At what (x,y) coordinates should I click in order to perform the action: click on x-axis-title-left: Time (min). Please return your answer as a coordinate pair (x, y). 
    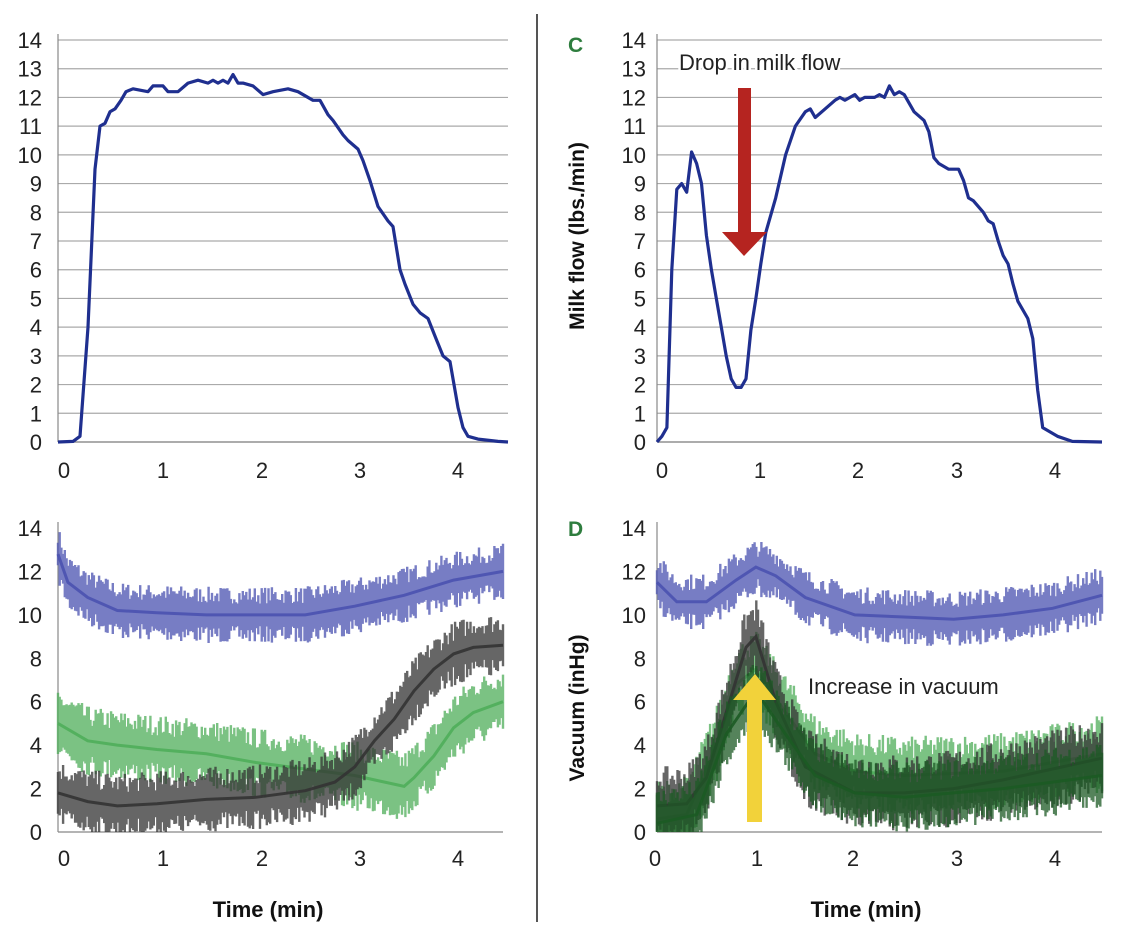
    Looking at the image, I should click on (268, 909).